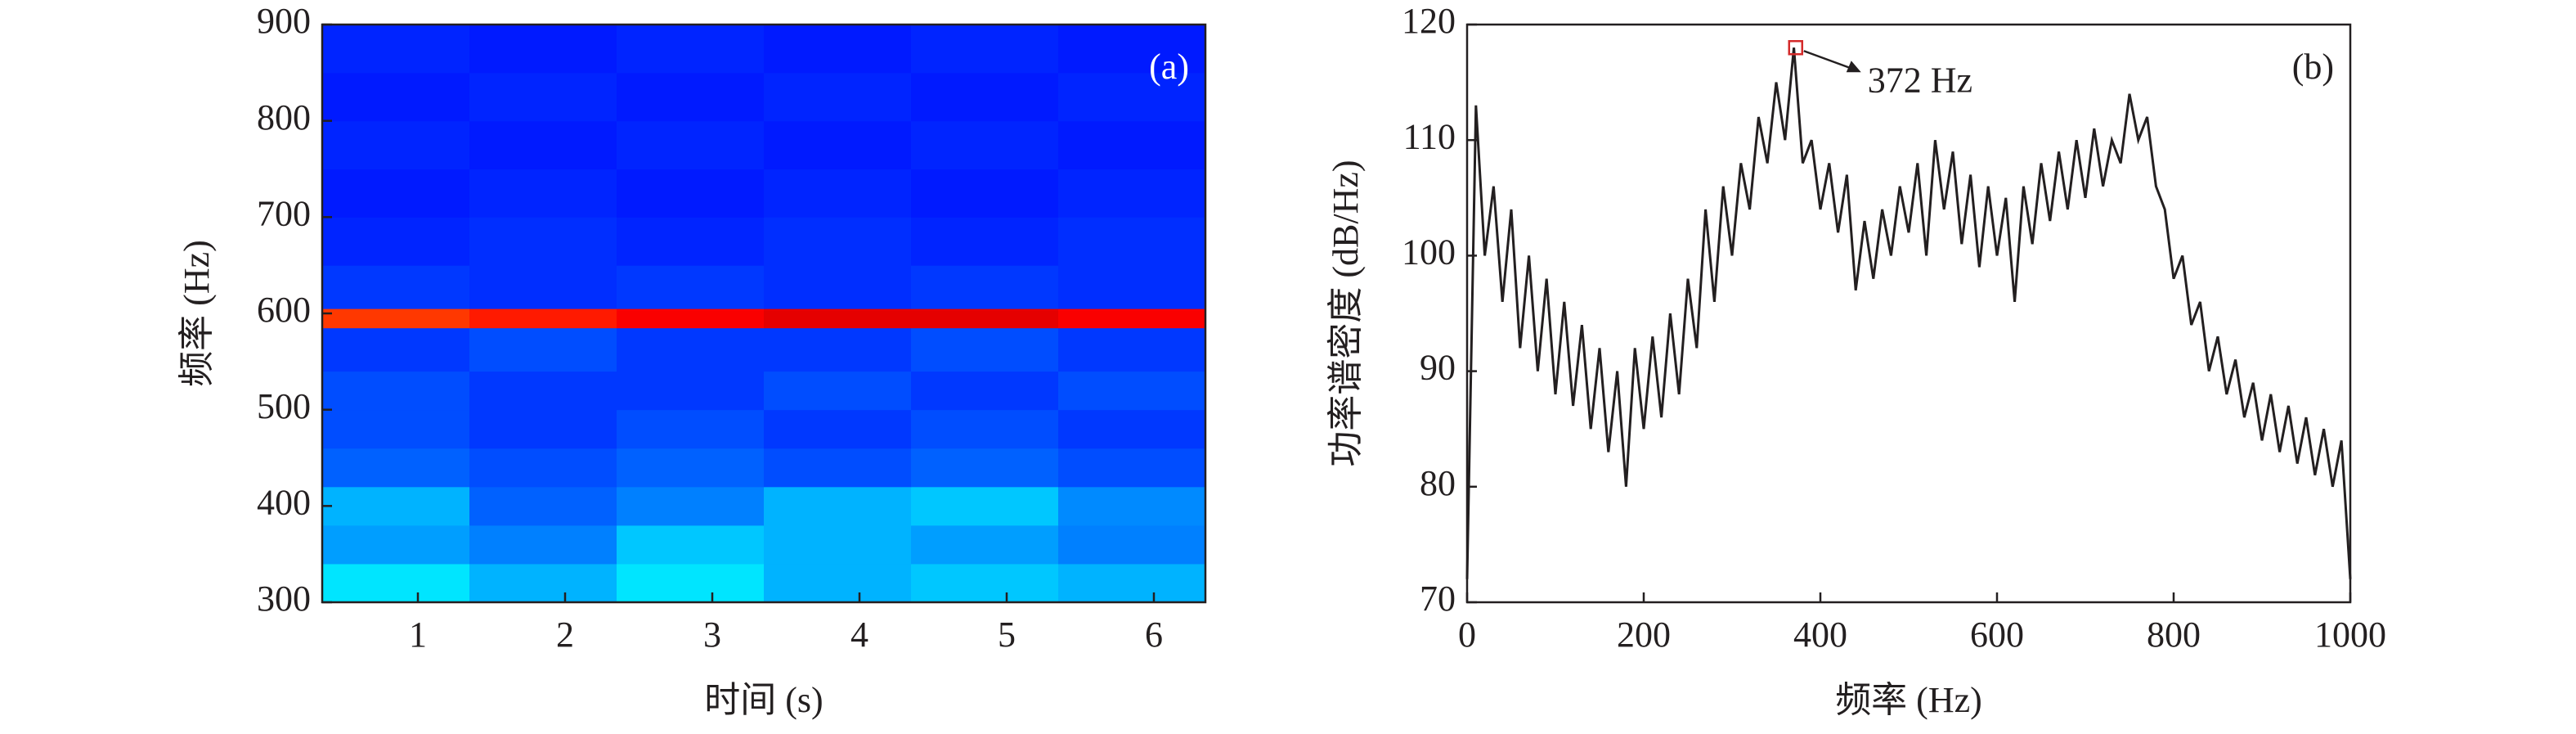 This screenshot has height=734, width=2576. What do you see at coordinates (1429, 21) in the screenshot?
I see `y-tick-label: 120` at bounding box center [1429, 21].